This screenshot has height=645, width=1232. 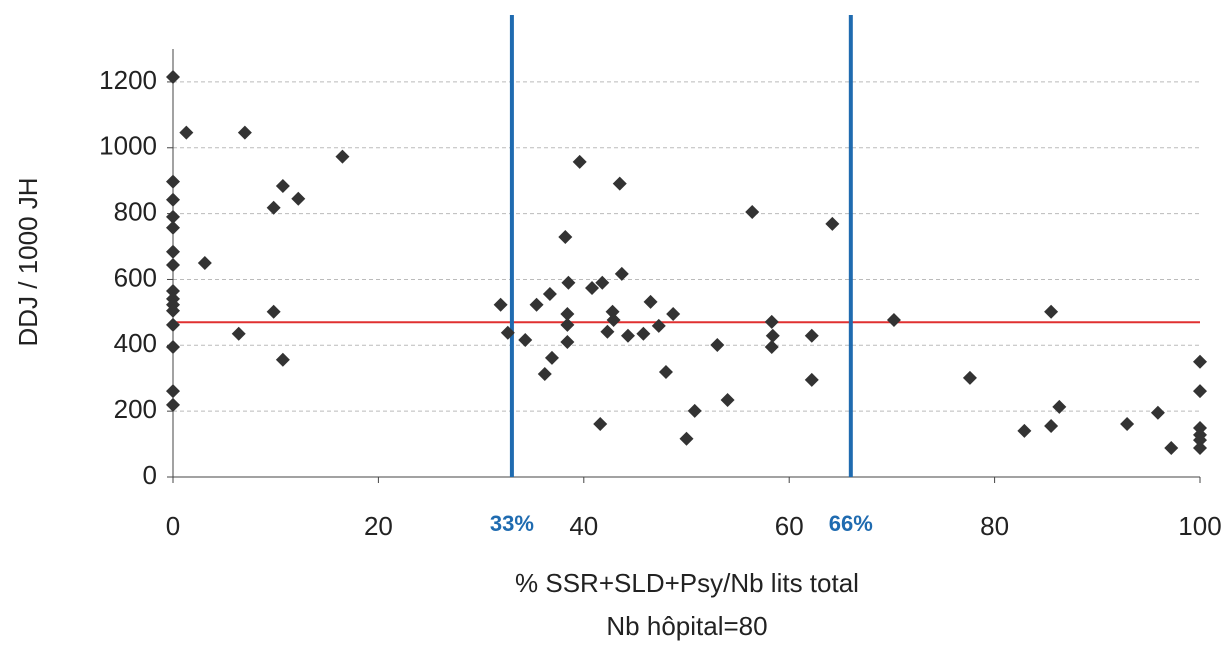 What do you see at coordinates (512, 523) in the screenshot?
I see `threshold-label: 33%` at bounding box center [512, 523].